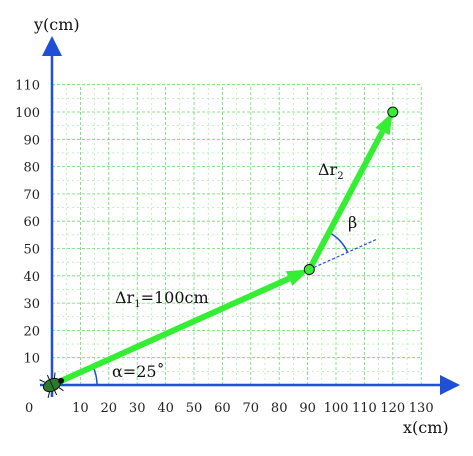 The width and height of the screenshot is (473, 456). What do you see at coordinates (165, 408) in the screenshot?
I see `x-tick-label: 40` at bounding box center [165, 408].